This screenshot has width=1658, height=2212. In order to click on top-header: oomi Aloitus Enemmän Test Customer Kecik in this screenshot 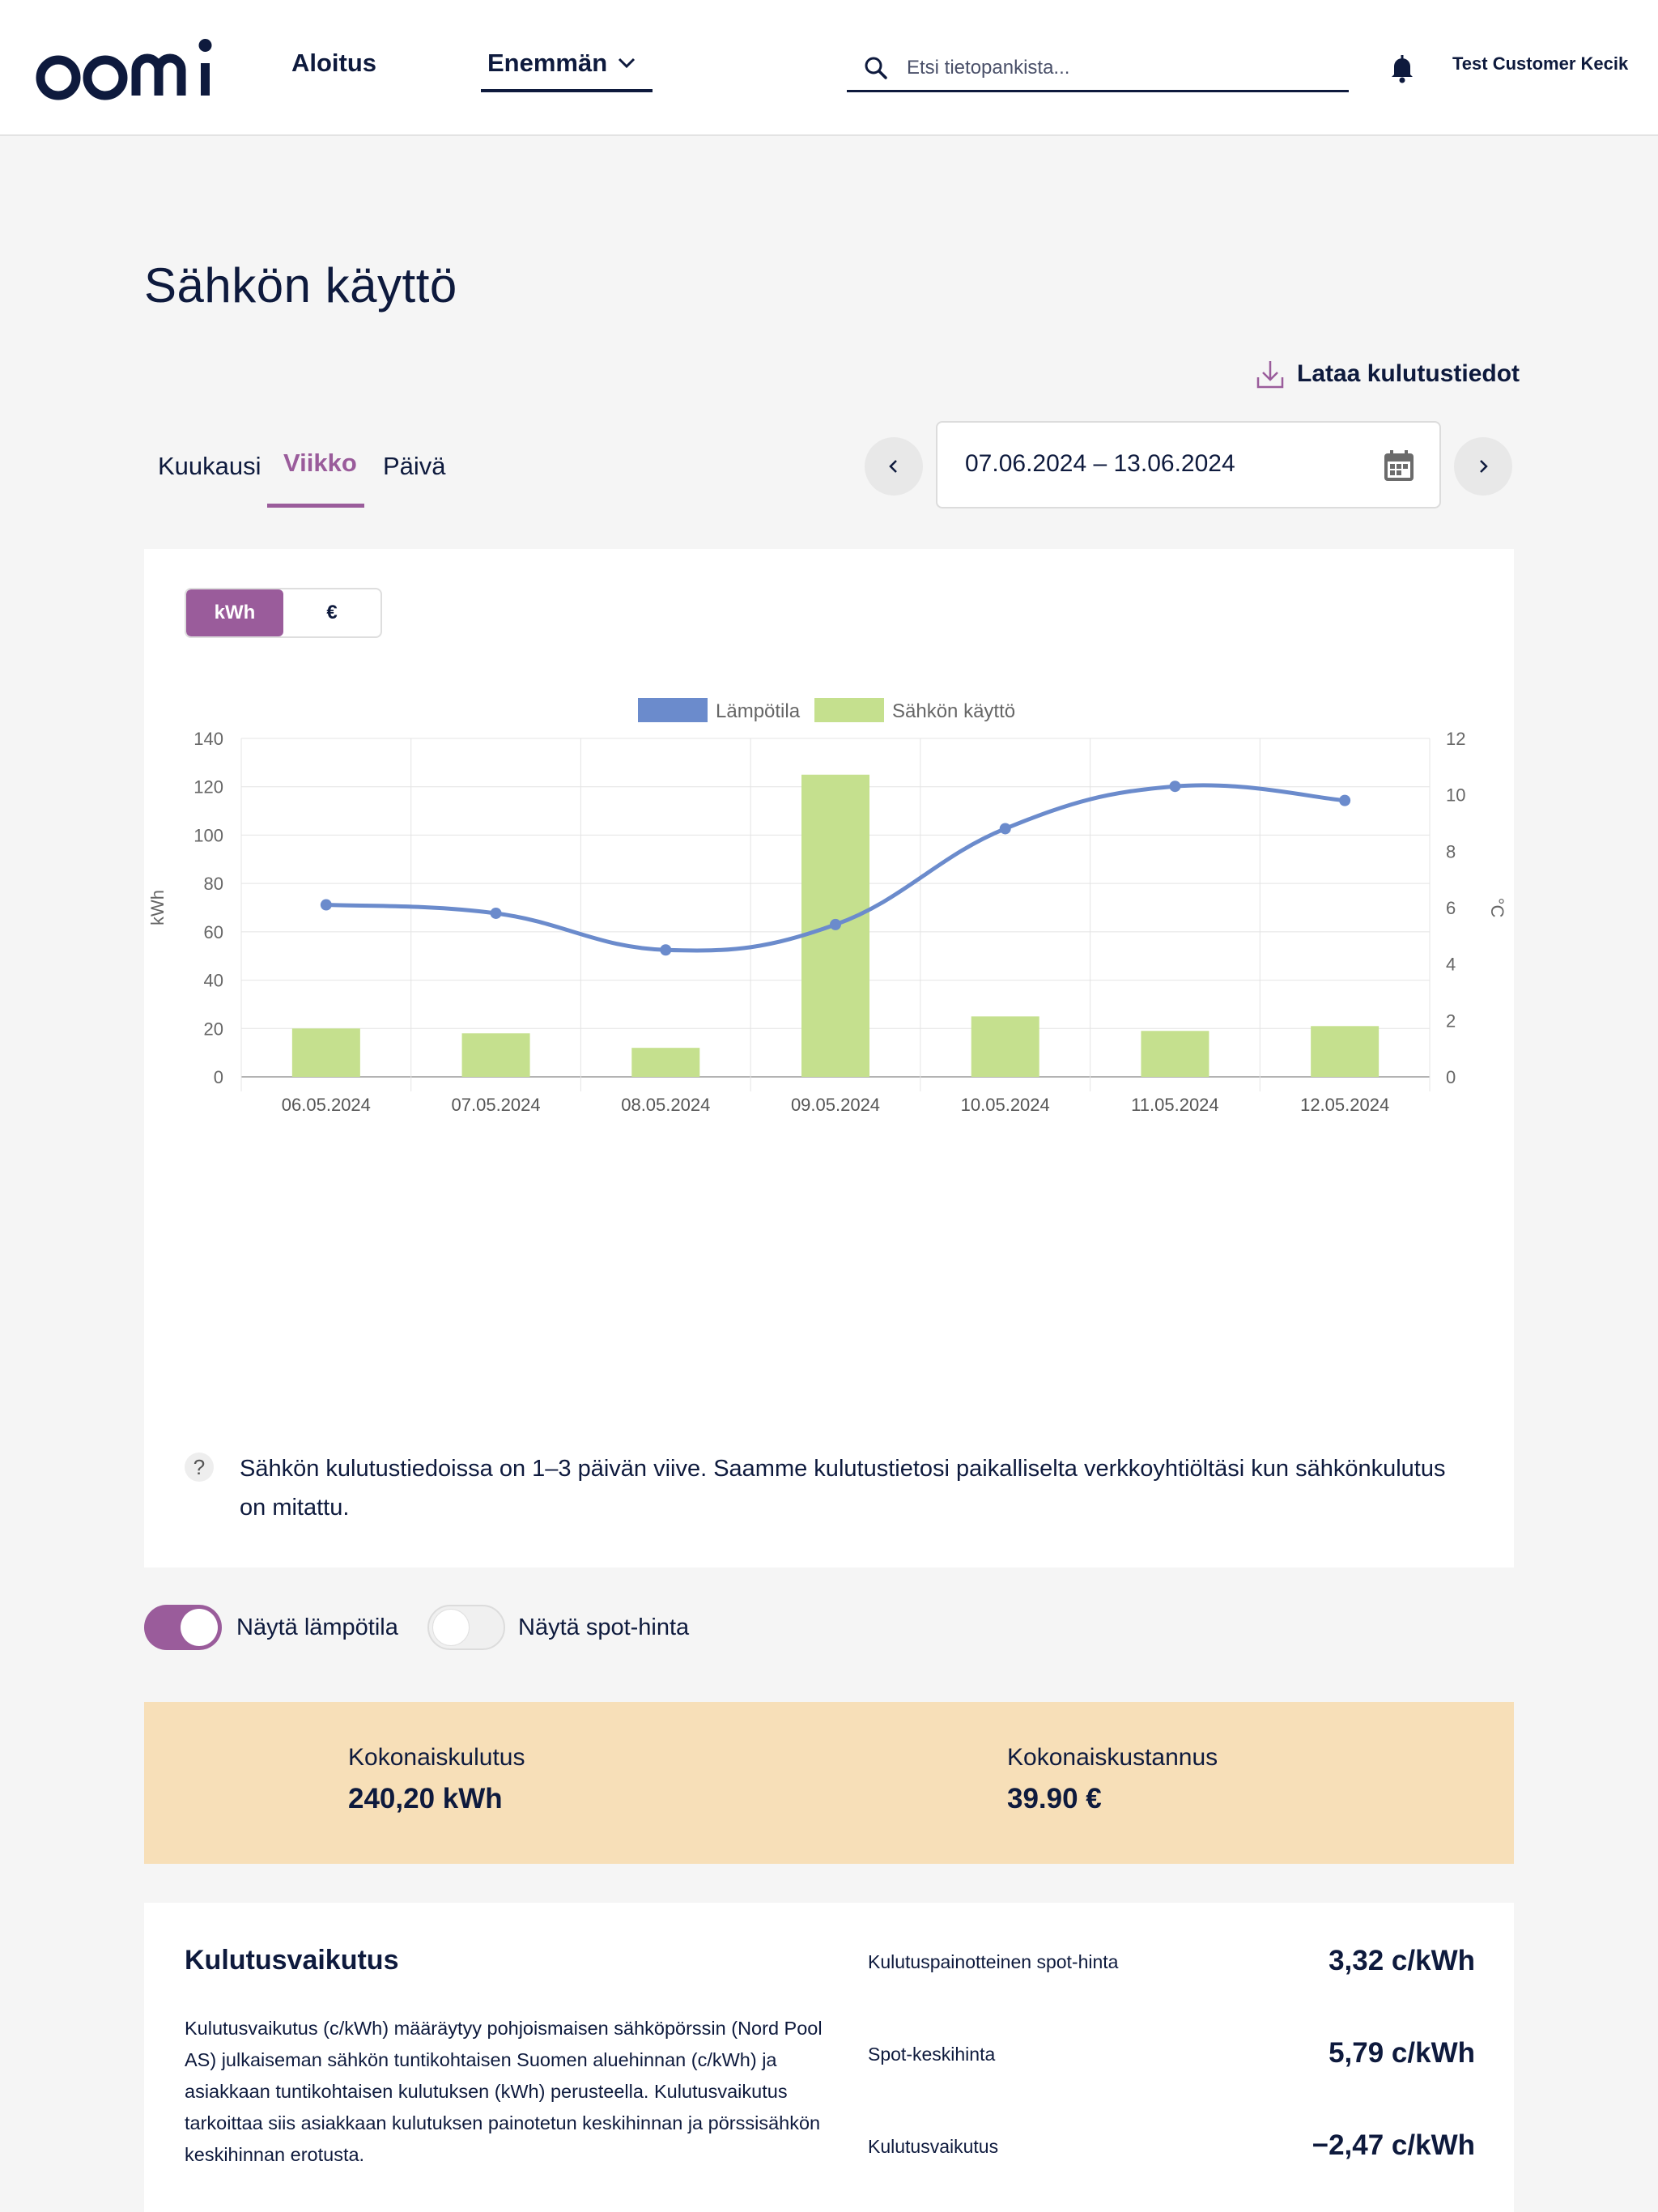, I will do `click(829, 68)`.